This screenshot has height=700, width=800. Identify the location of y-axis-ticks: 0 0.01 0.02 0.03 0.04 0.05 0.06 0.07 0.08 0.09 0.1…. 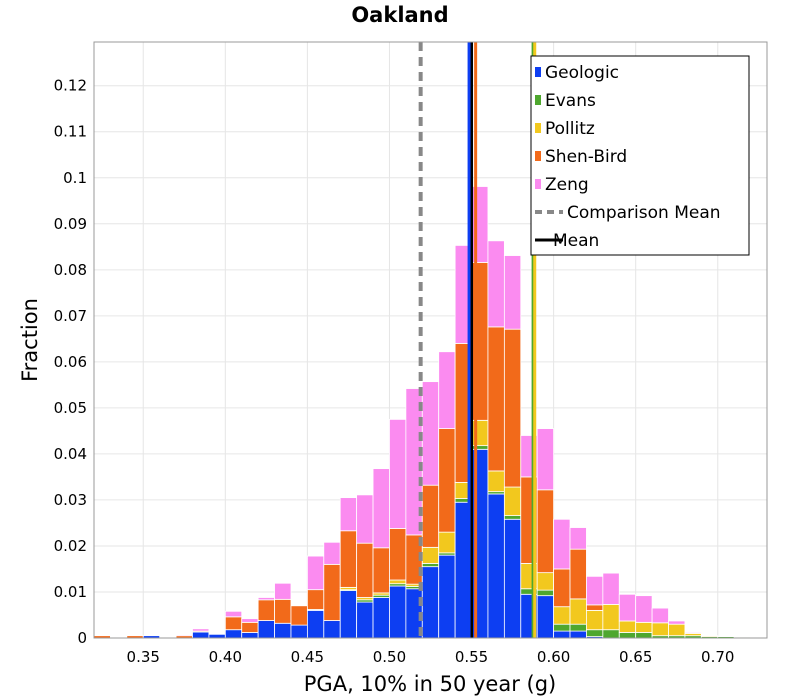
(70, 362).